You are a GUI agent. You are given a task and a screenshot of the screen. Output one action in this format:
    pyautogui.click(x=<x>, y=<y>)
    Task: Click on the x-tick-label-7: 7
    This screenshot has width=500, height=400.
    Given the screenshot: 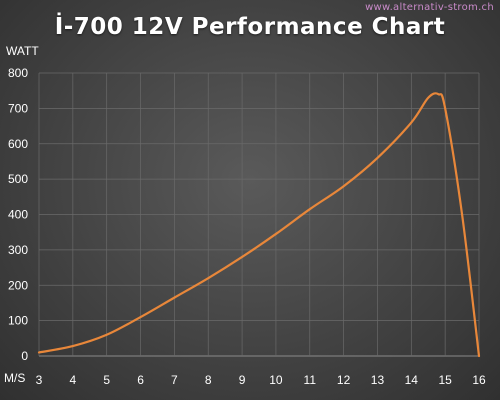 What is the action you would take?
    pyautogui.click(x=174, y=380)
    